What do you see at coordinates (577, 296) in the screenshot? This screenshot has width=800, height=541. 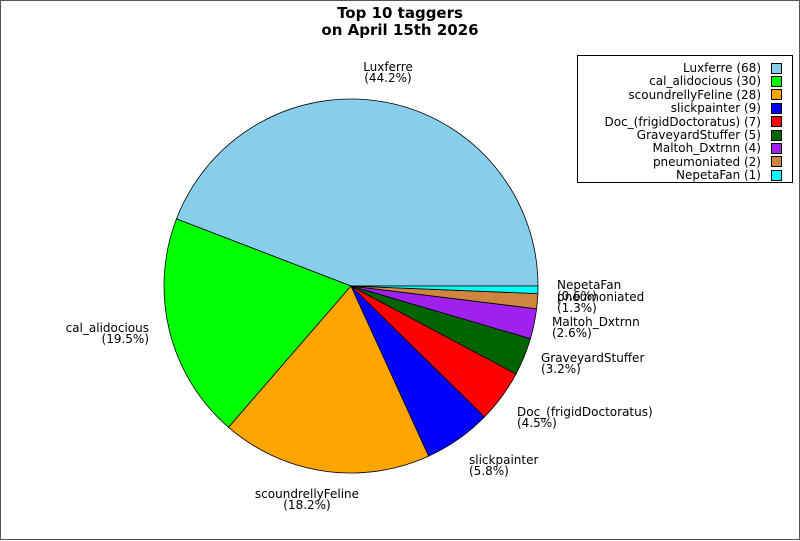 I see `slice-percent-nepetafan: (0.6%)` at bounding box center [577, 296].